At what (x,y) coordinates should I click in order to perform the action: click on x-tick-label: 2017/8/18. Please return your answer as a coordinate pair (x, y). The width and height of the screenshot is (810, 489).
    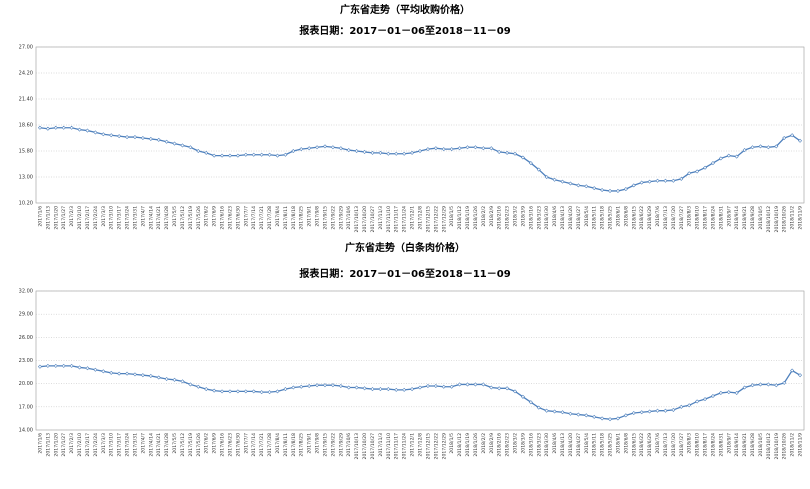
    Looking at the image, I should click on (294, 445).